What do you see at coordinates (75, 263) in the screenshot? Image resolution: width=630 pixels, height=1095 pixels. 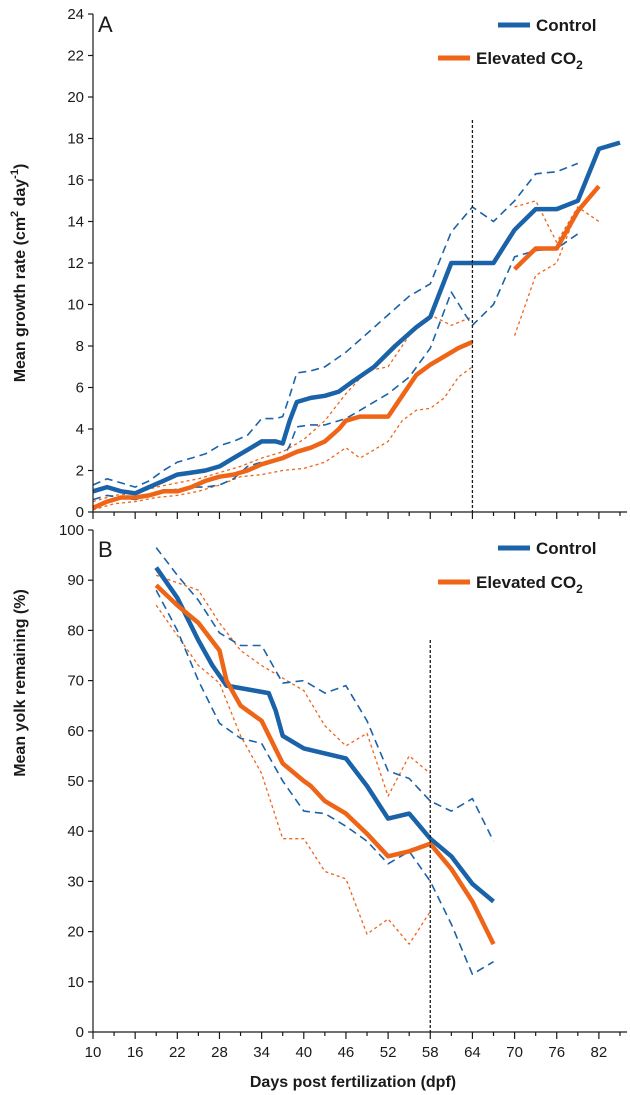 I see `y-tick-label: 12` at bounding box center [75, 263].